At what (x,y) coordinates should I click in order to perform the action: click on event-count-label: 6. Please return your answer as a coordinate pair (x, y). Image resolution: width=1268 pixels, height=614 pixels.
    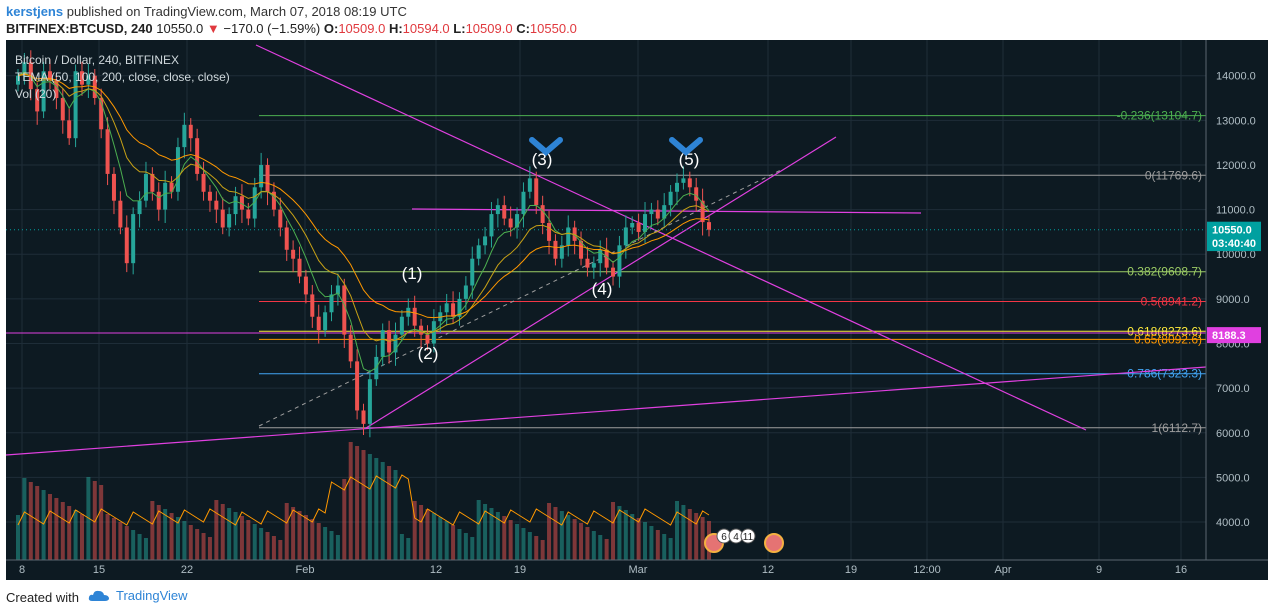
    Looking at the image, I should click on (724, 537).